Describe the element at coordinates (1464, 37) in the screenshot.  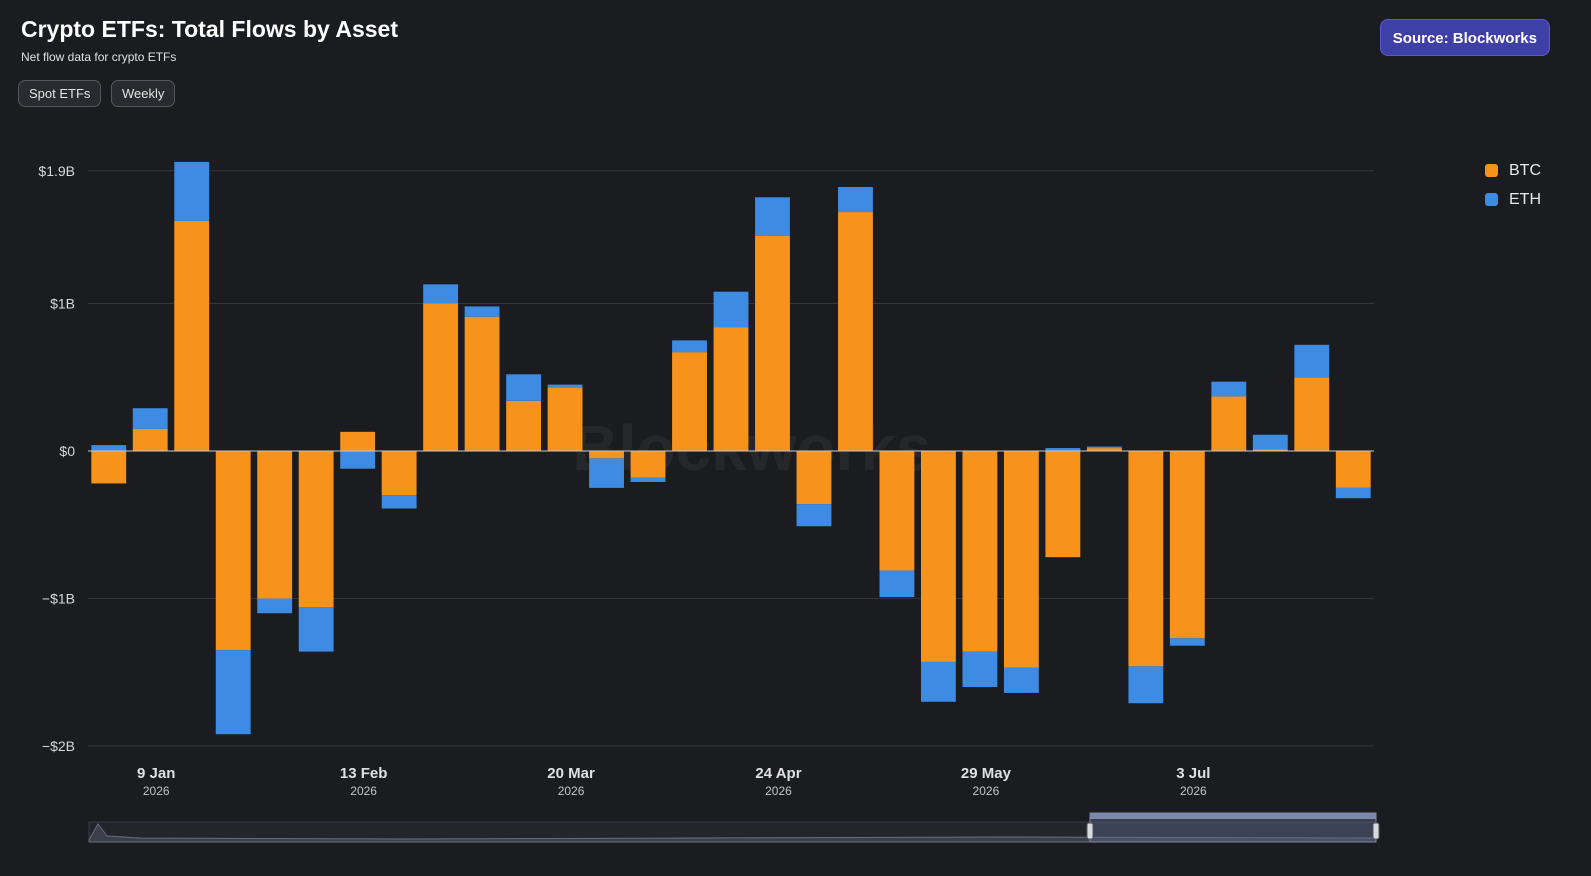
I see `source-button: Source: Blockworks` at that location.